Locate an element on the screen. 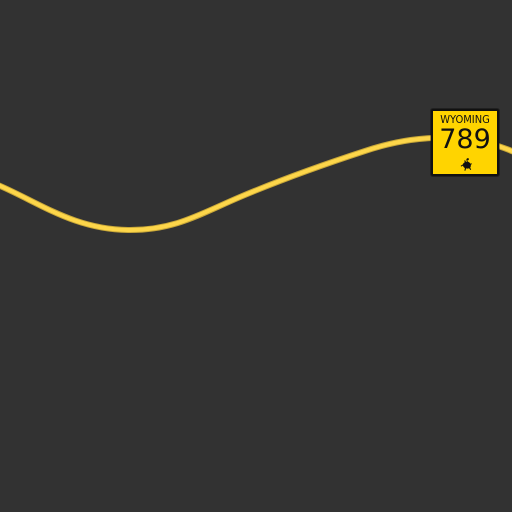 The image size is (512, 512). shield-route-number: 789 is located at coordinates (465, 139).